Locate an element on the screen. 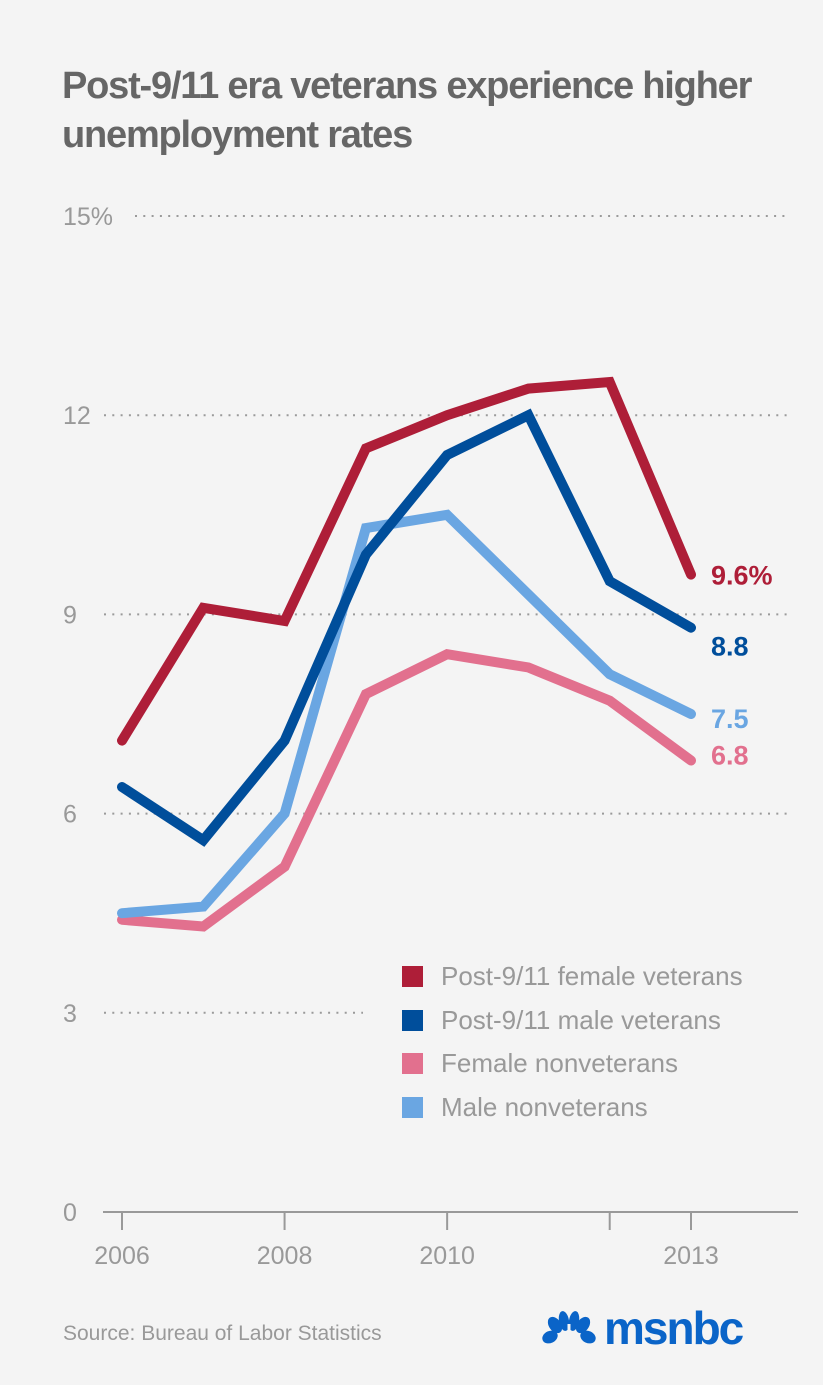 The width and height of the screenshot is (823, 1385). legend-label: Female nonveterans is located at coordinates (560, 1063).